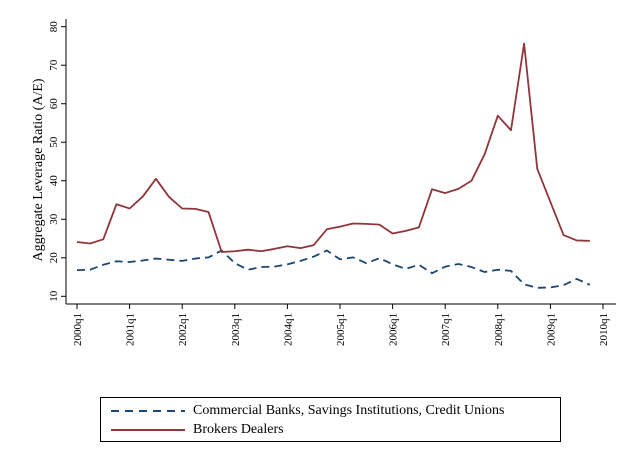 The height and width of the screenshot is (462, 631). What do you see at coordinates (54, 27) in the screenshot?
I see `y-tick-label: 80` at bounding box center [54, 27].